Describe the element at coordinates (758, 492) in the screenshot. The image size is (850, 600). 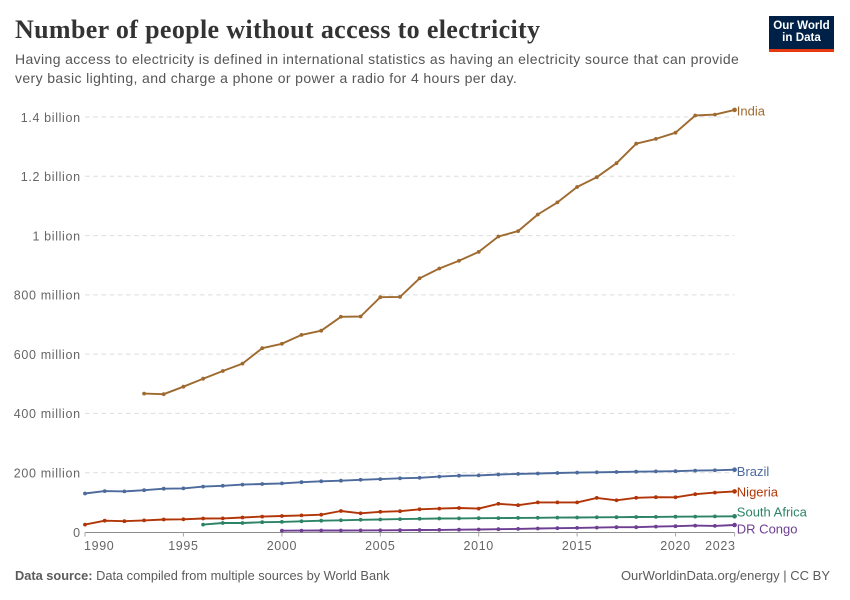
I see `svg-text: Nigeria` at that location.